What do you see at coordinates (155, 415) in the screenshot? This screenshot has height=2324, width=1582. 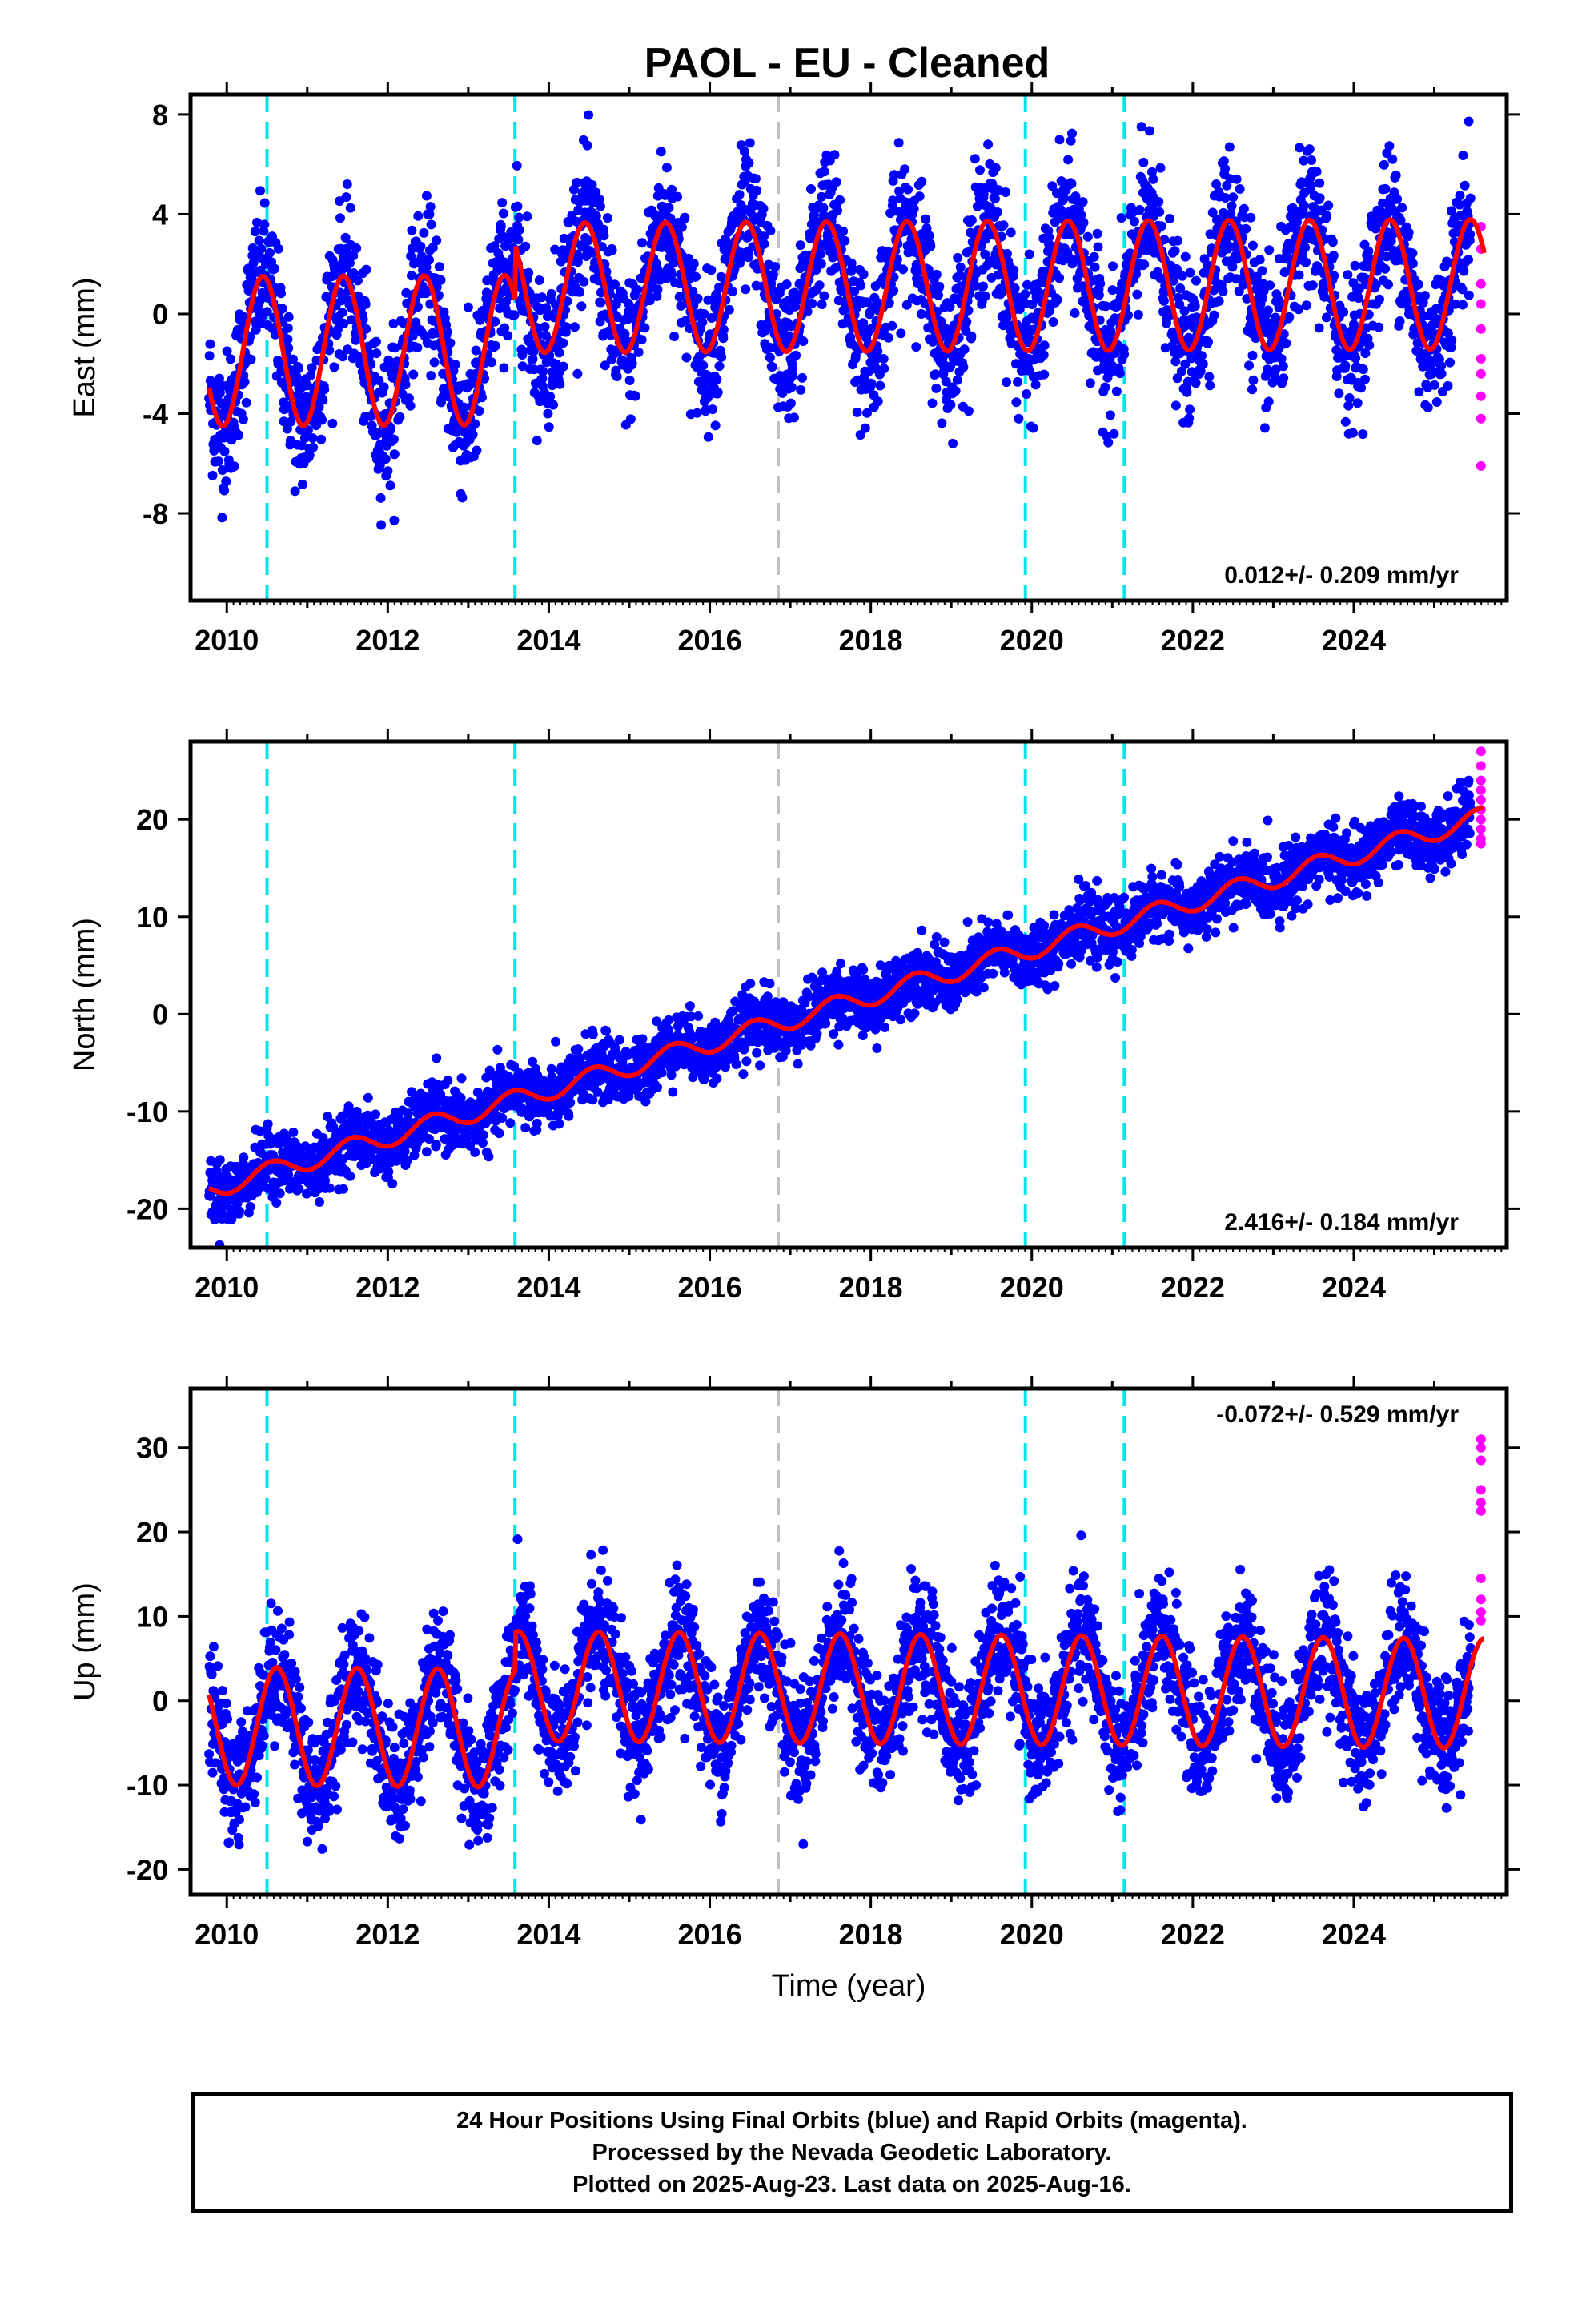 I see `y-tick-label: -4` at bounding box center [155, 415].